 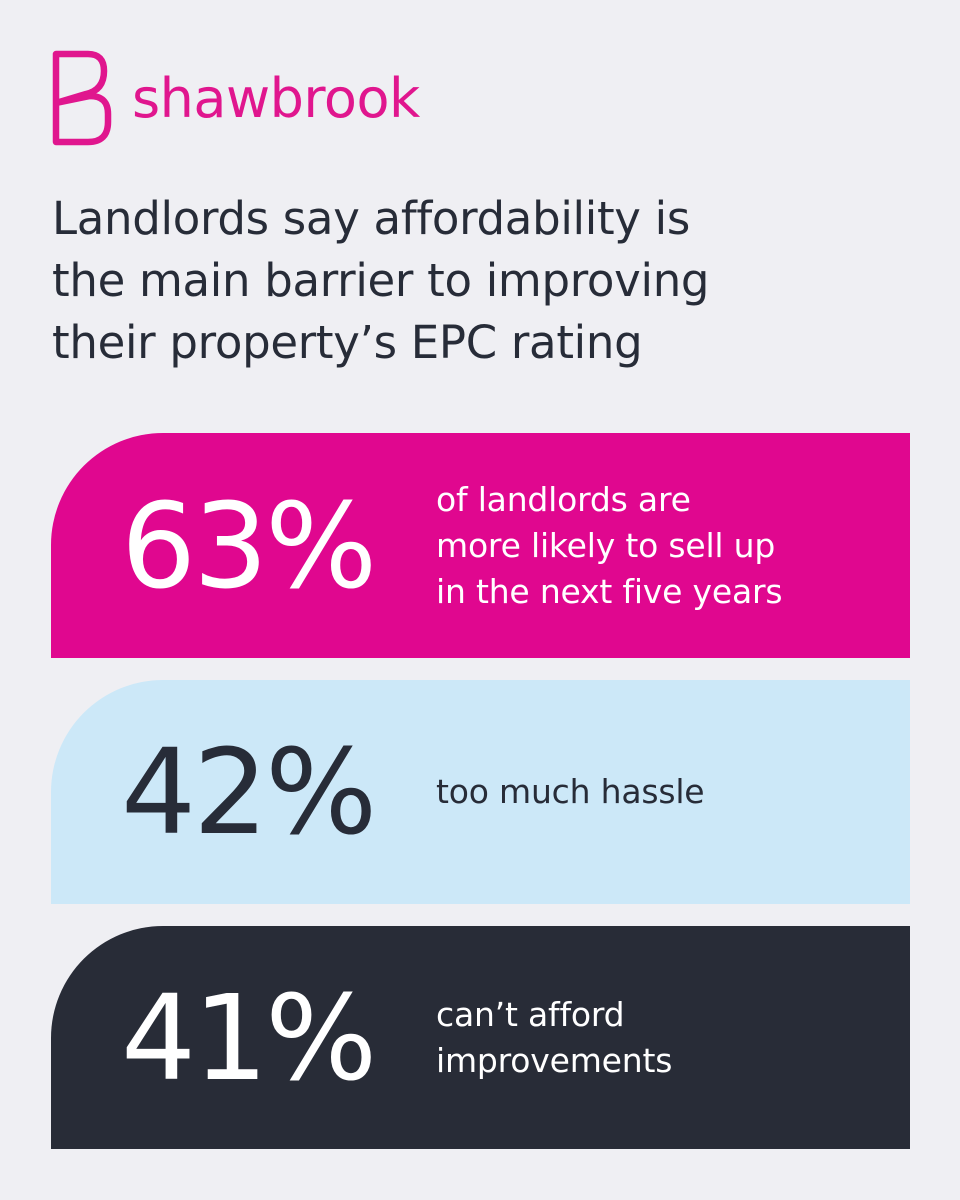 I want to click on stat-value: 42%, so click(x=249, y=792).